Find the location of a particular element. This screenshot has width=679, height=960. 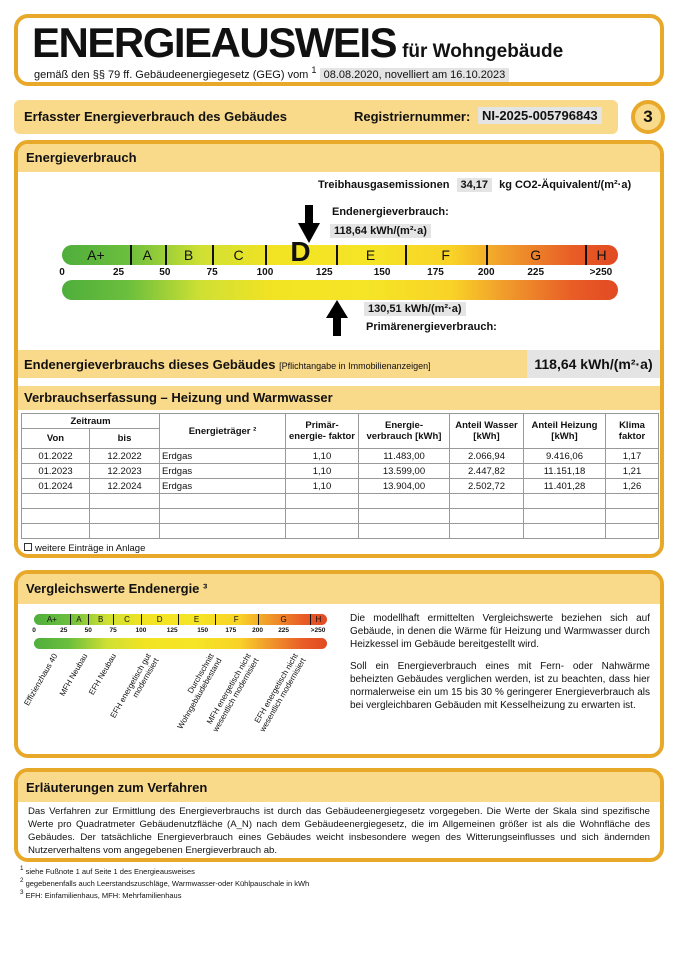

tick-label: 150 is located at coordinates (382, 272).